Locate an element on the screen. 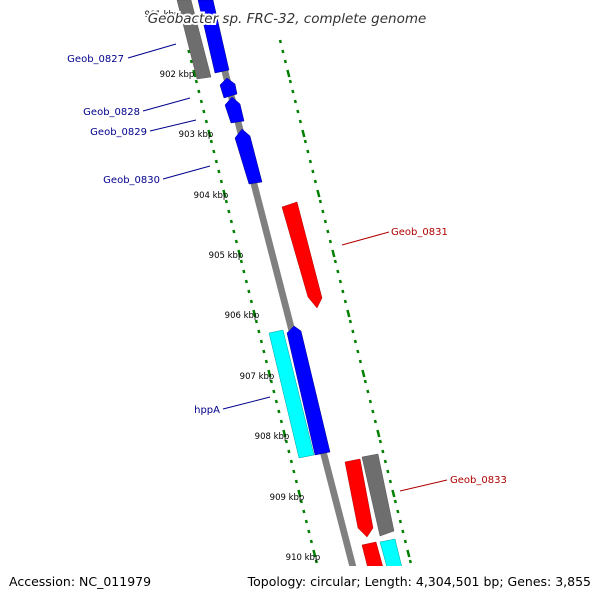  tick-label: 904 kbp is located at coordinates (211, 196).